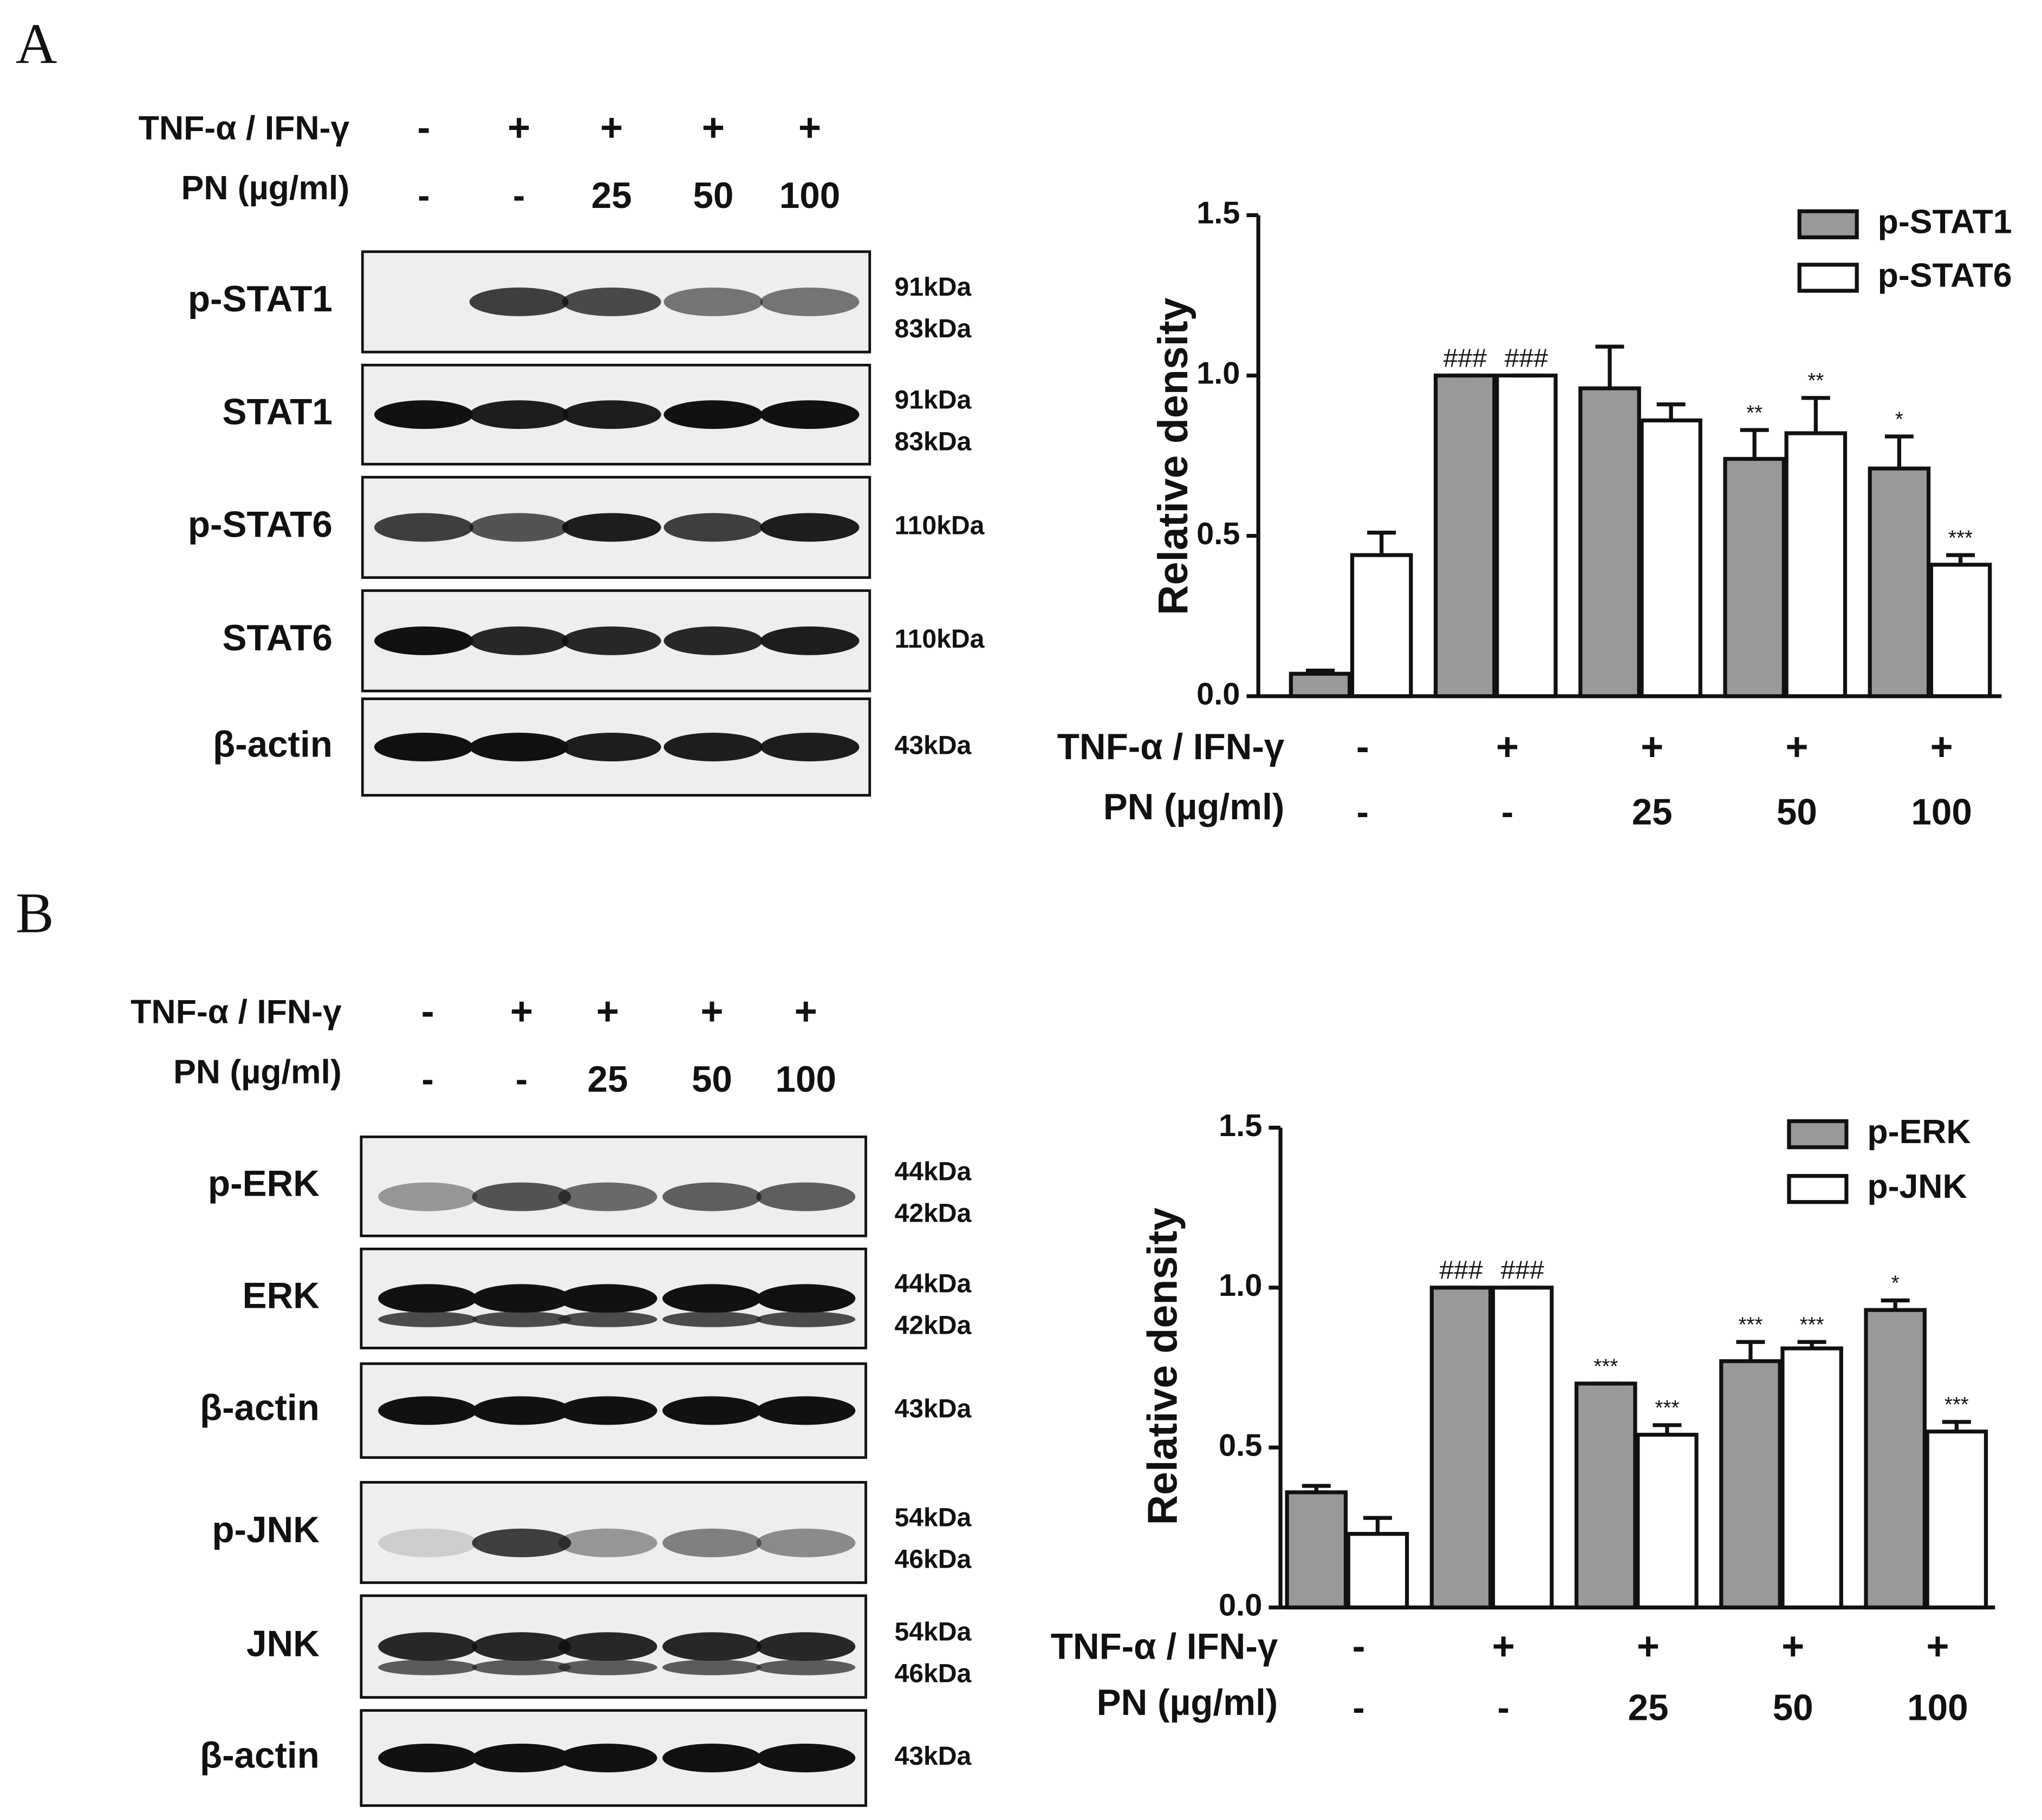  Describe the element at coordinates (933, 287) in the screenshot. I see `kda-label: 91kDa` at that location.